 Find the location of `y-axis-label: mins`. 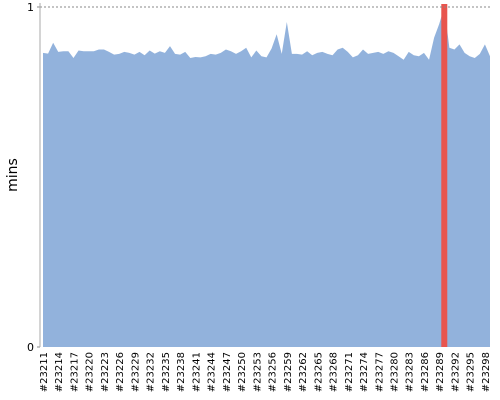

y-axis-label: mins is located at coordinates (13, 175).